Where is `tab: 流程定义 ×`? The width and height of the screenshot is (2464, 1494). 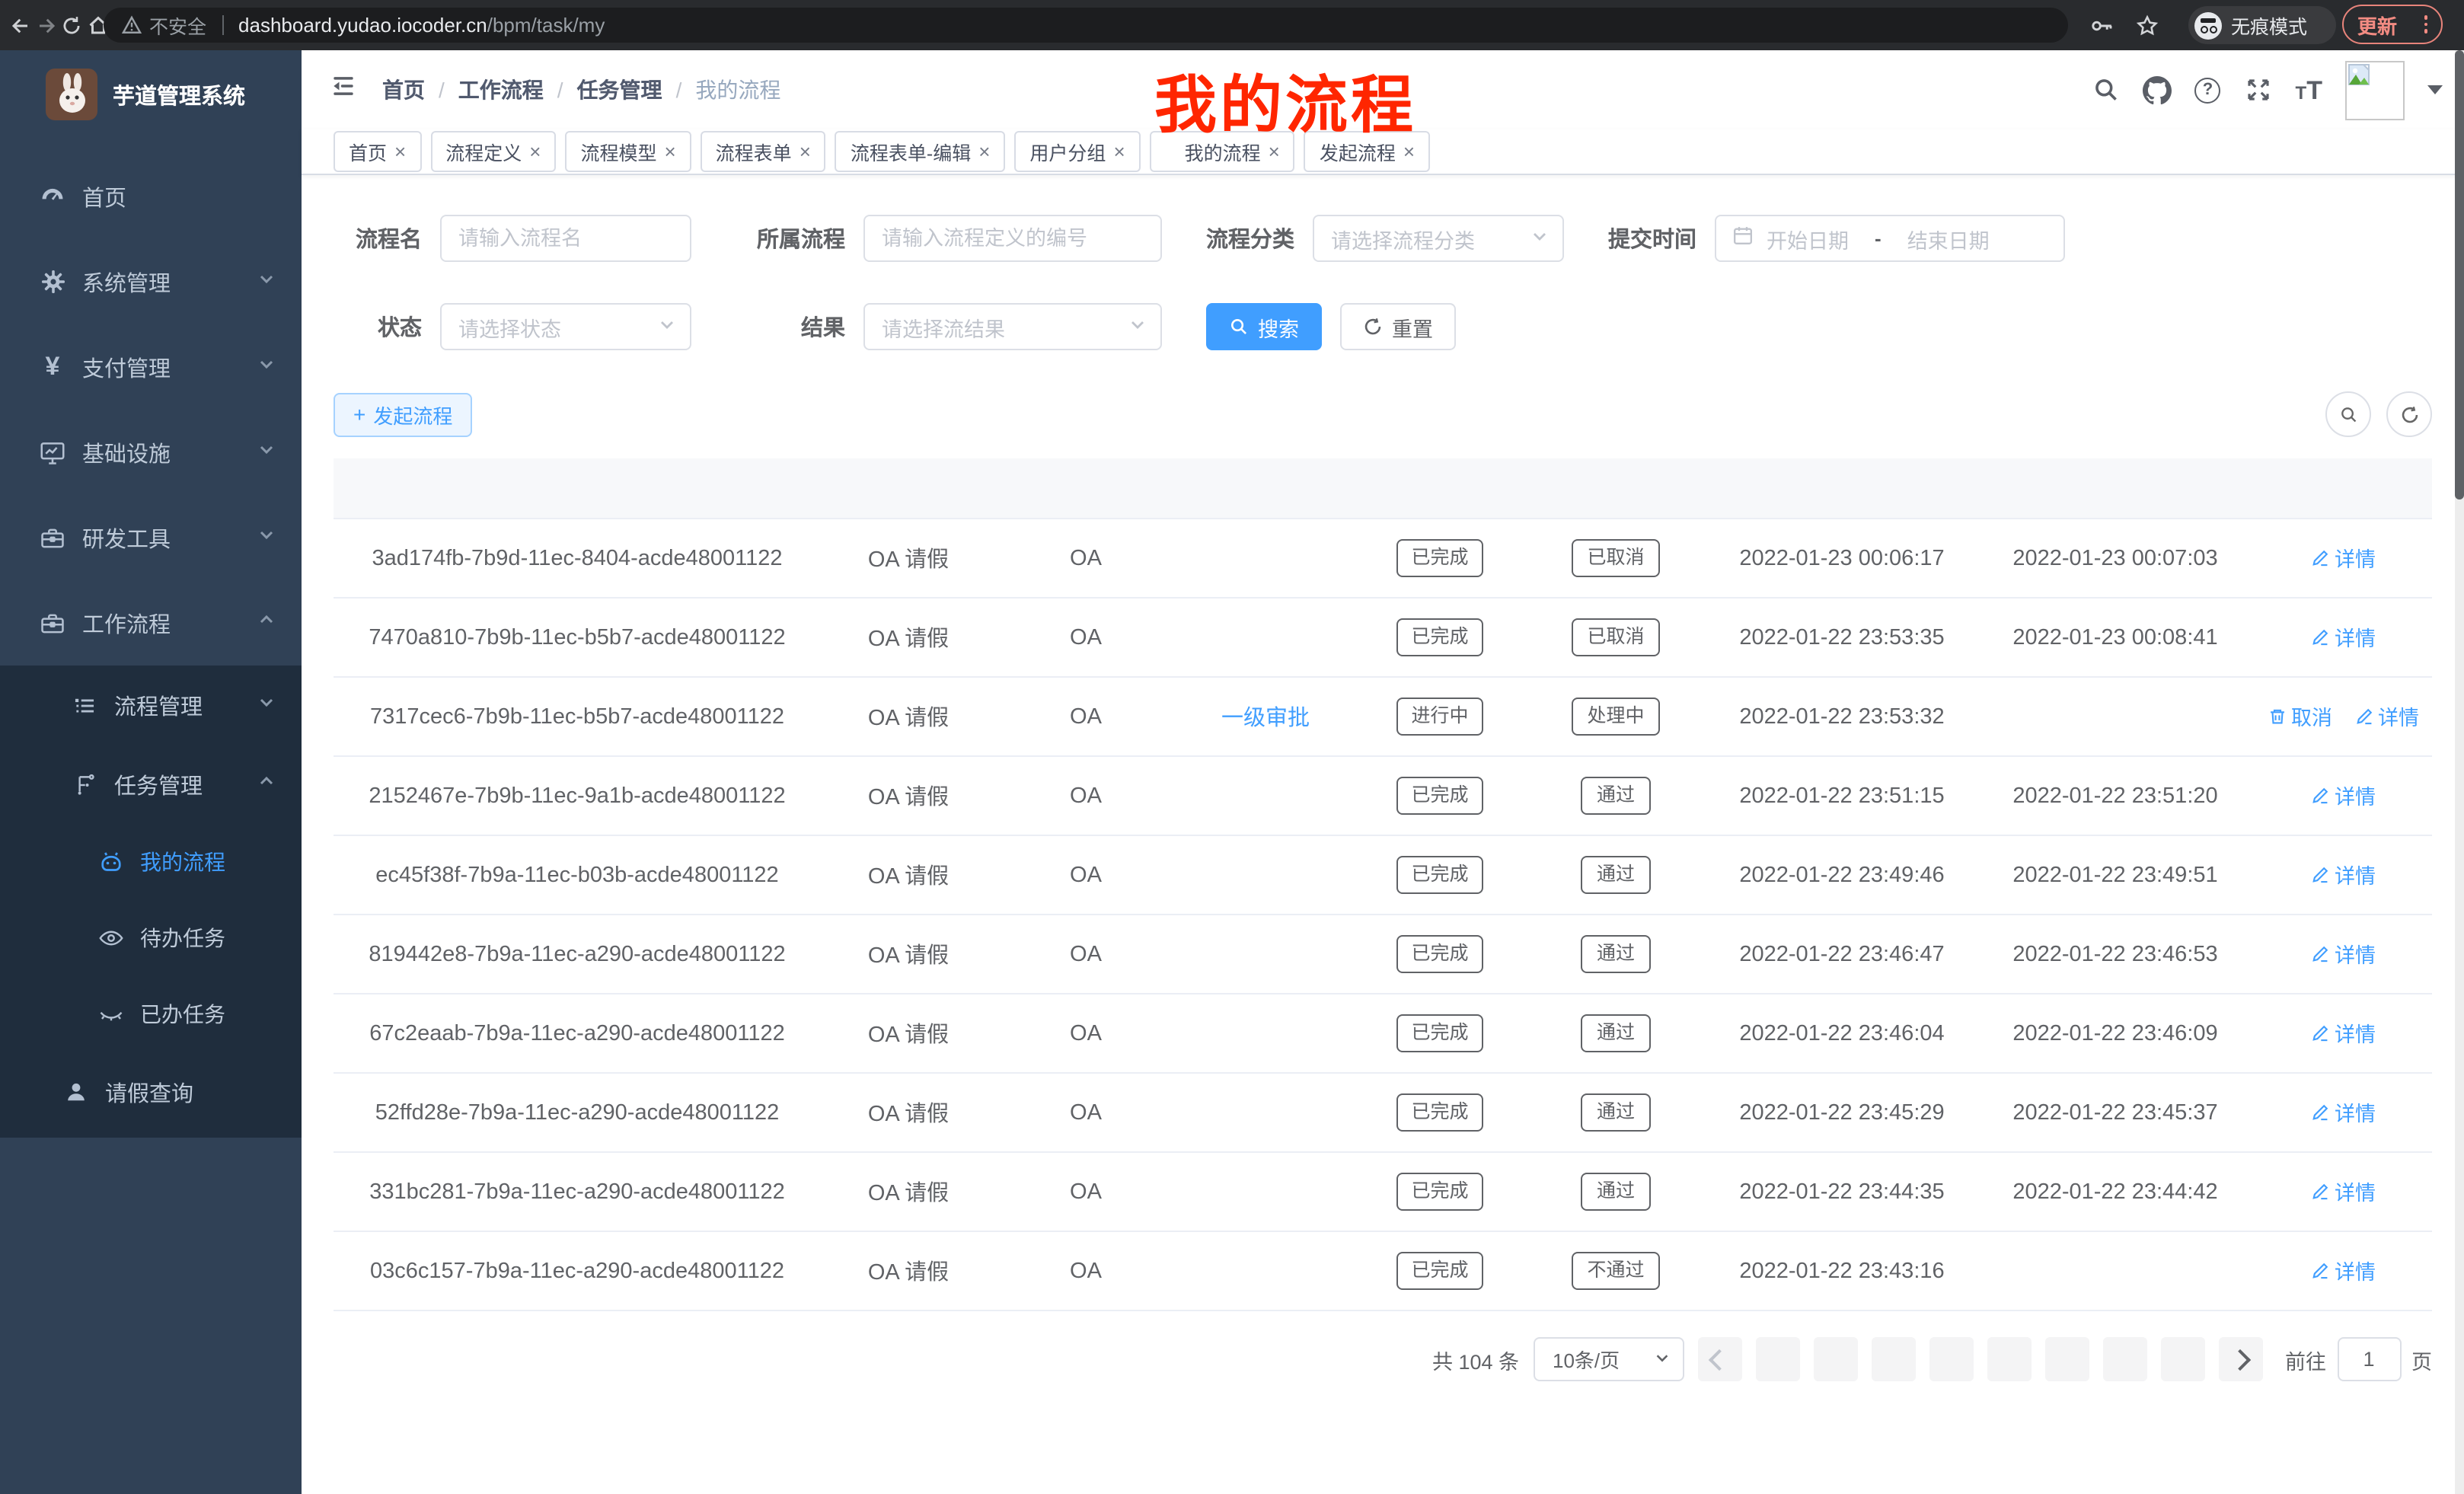
tab: 流程定义 × is located at coordinates (493, 151).